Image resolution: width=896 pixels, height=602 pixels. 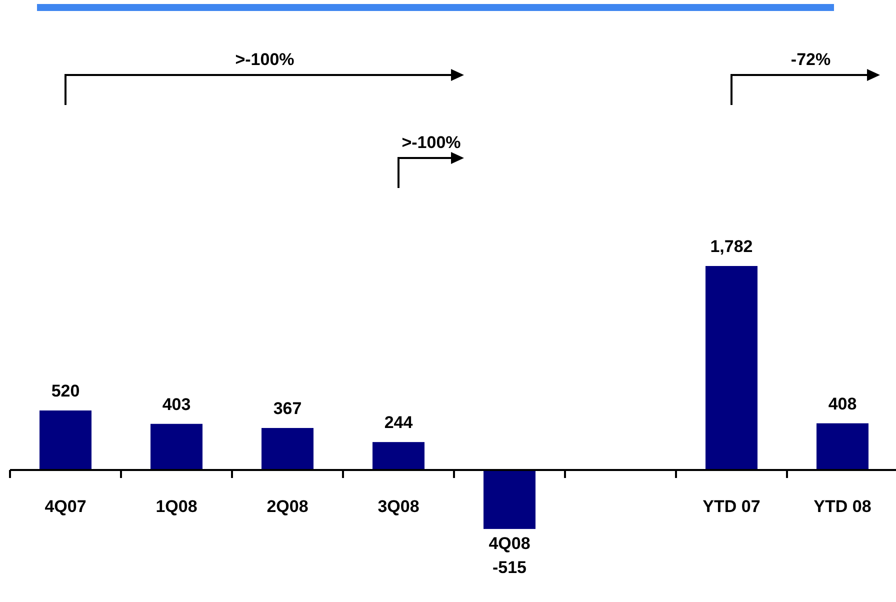 I want to click on data-label: 244, so click(x=399, y=422).